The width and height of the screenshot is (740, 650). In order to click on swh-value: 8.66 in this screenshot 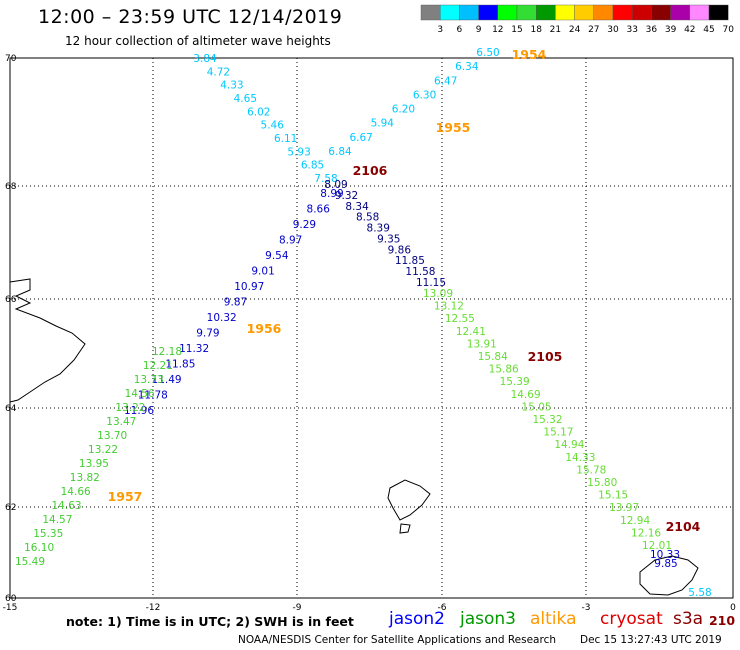, I will do `click(319, 210)`.